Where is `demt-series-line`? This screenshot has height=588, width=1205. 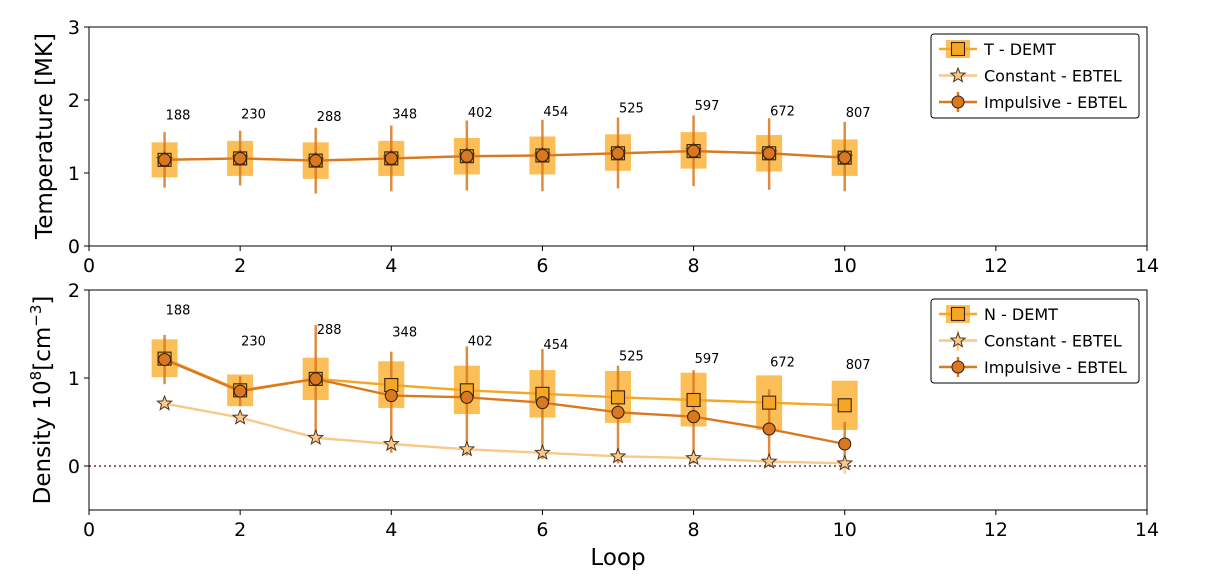
demt-series-line is located at coordinates (504, 382).